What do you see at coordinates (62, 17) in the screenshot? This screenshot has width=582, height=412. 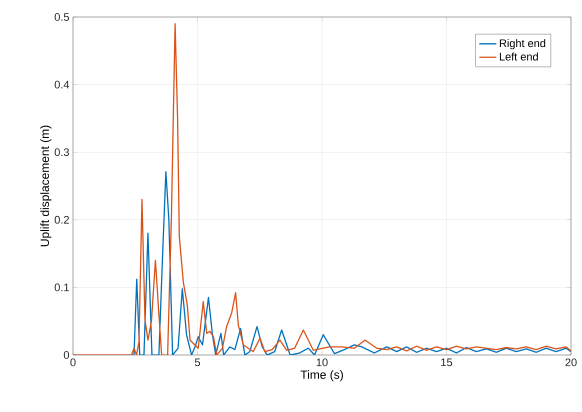 I see `y-tick-label: 0.5` at bounding box center [62, 17].